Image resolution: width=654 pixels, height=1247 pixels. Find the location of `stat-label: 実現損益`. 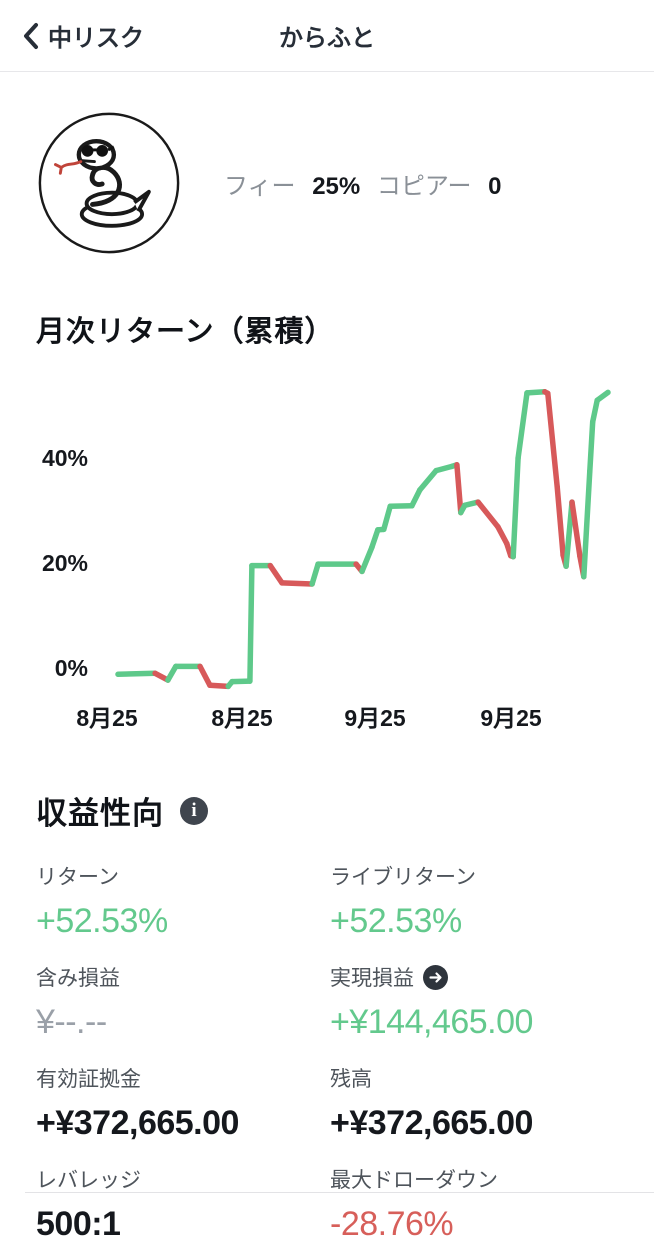

stat-label: 実現損益 is located at coordinates (372, 978).